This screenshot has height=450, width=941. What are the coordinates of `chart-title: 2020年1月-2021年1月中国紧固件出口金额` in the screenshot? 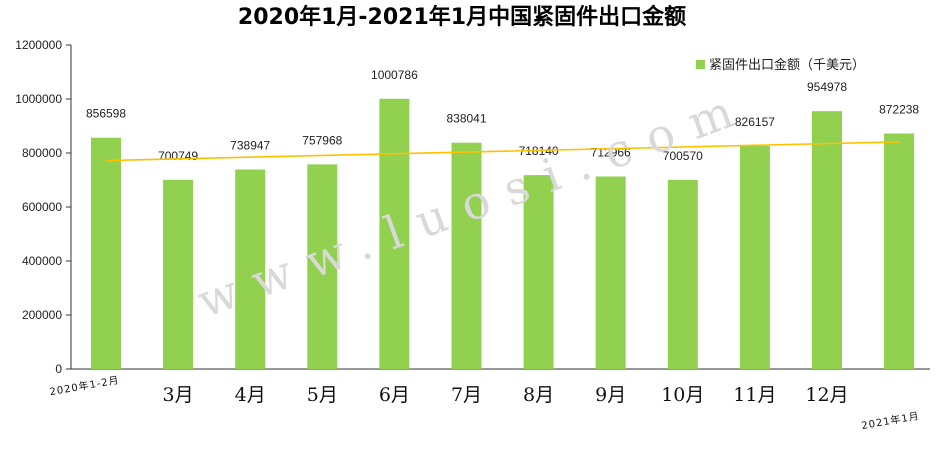 It's located at (462, 17).